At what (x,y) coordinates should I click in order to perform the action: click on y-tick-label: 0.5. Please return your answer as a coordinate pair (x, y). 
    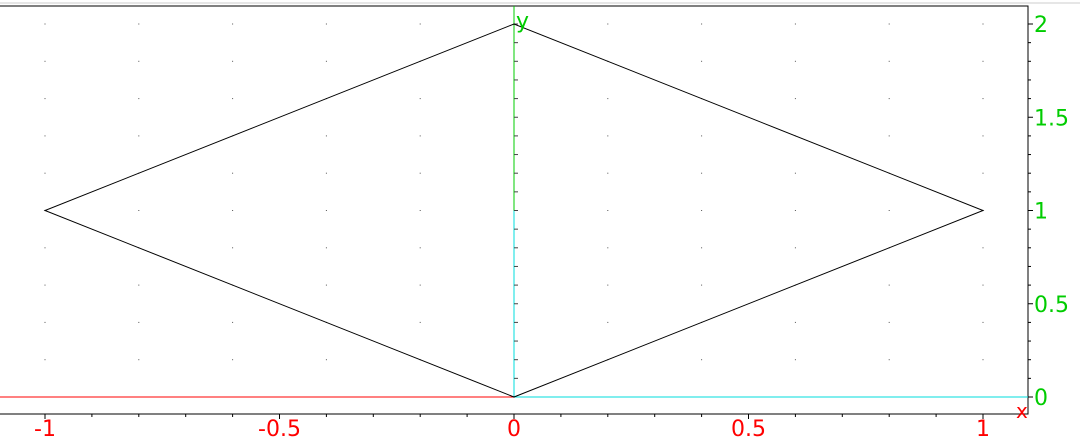
    Looking at the image, I should click on (1051, 305).